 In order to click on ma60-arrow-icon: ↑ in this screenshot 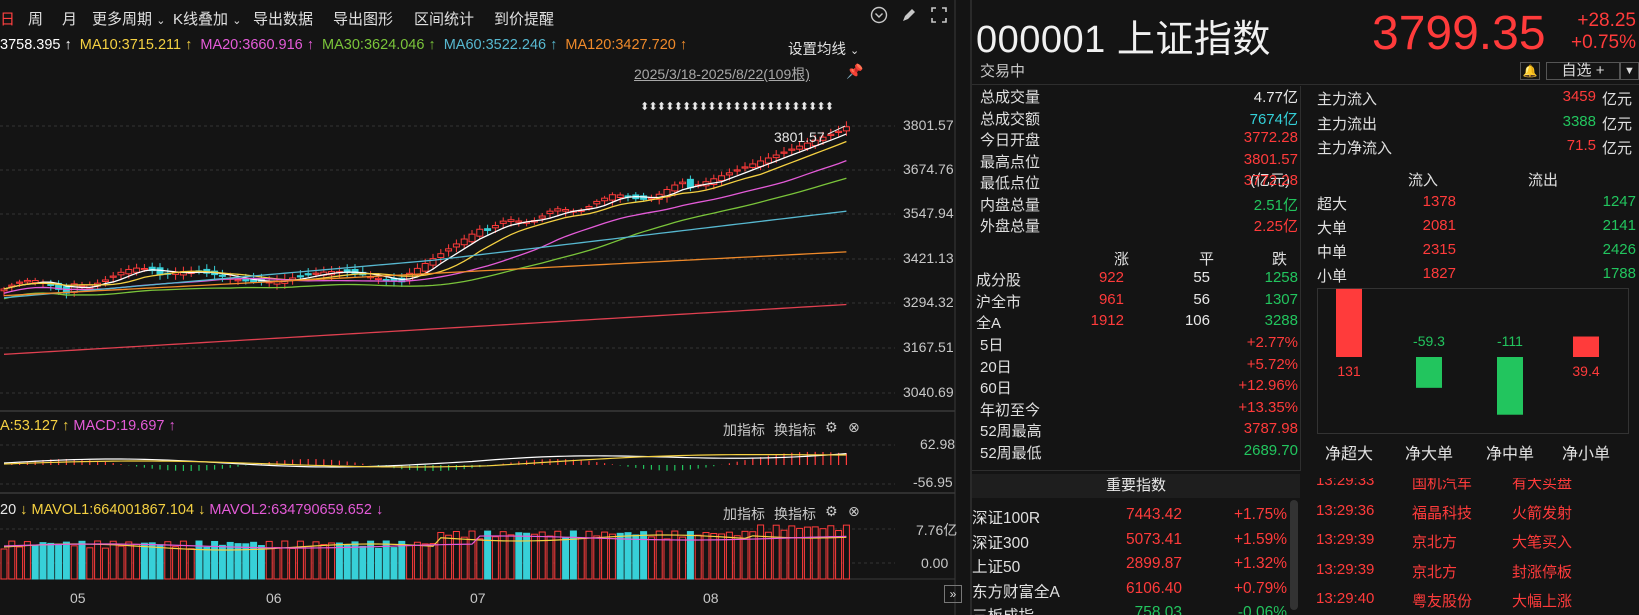, I will do `click(554, 45)`.